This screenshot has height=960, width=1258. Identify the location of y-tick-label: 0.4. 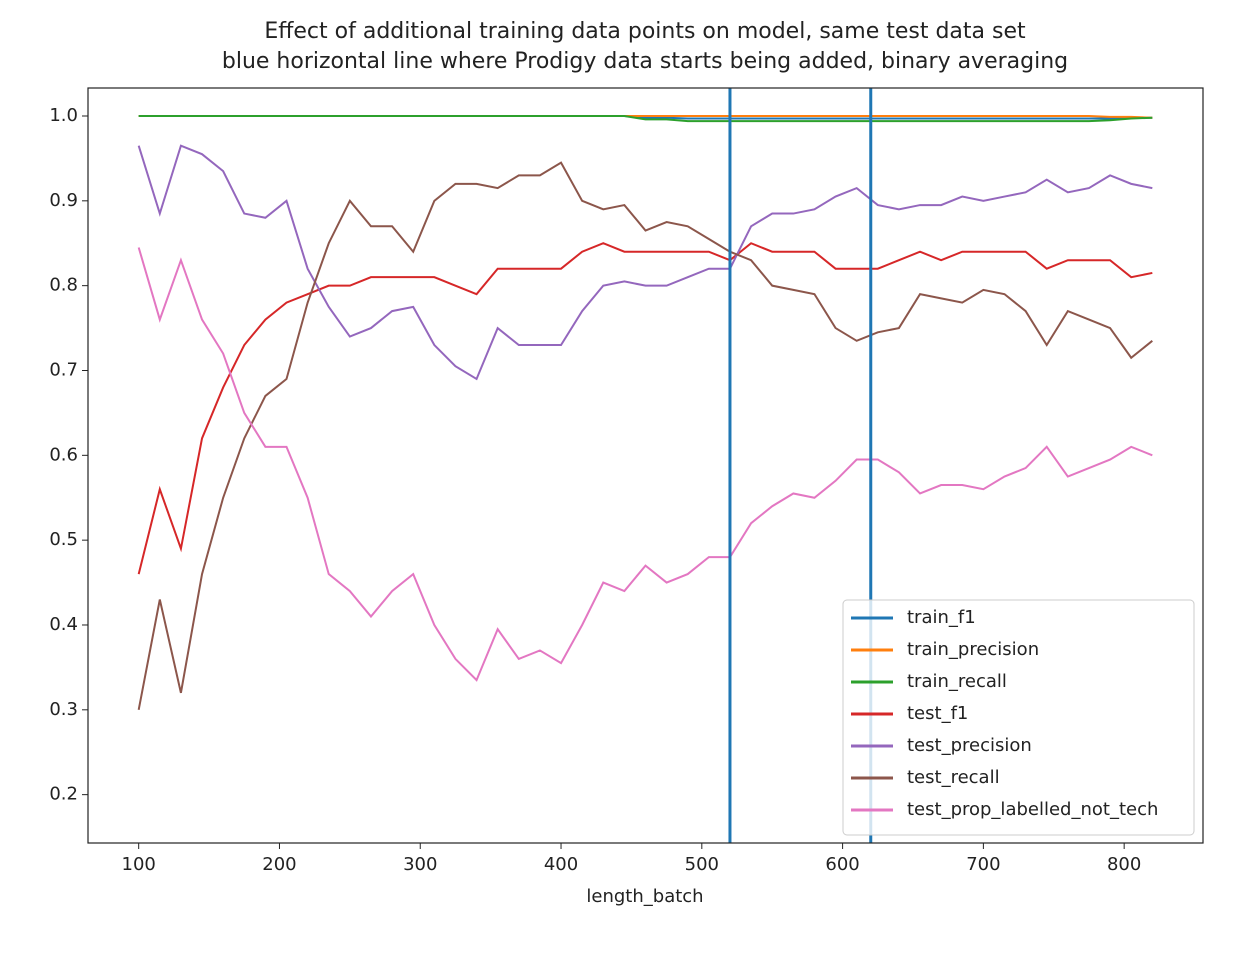
(63, 624).